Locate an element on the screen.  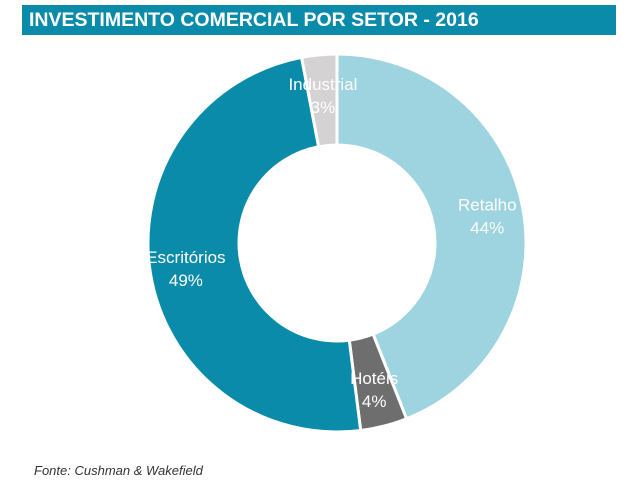
source-note: Fonte: Cushman & Wakefield is located at coordinates (118, 470).